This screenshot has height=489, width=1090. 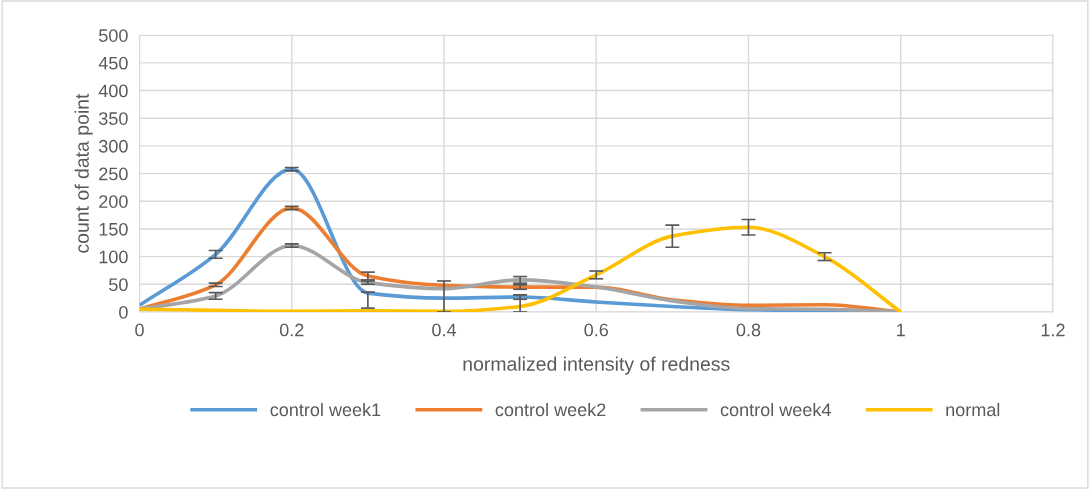 I want to click on y-tick-label: 0, so click(x=123, y=312).